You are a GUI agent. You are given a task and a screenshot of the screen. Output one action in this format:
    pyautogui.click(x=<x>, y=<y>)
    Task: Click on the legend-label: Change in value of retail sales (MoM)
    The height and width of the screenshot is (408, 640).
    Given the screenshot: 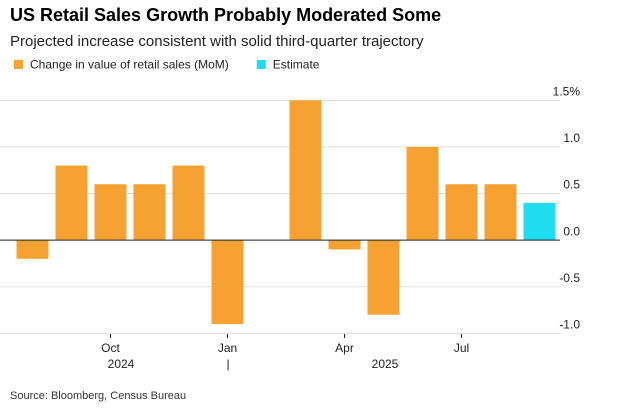 What is the action you would take?
    pyautogui.click(x=129, y=65)
    